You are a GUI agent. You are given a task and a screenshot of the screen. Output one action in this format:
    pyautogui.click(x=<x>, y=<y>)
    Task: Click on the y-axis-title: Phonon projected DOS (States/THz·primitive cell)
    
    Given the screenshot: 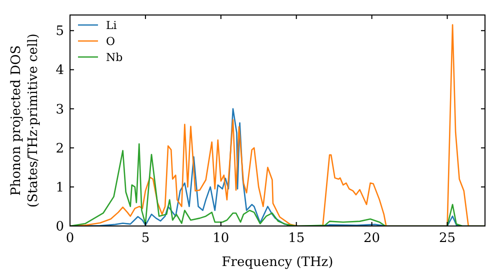 What is the action you would take?
    pyautogui.click(x=25, y=120)
    